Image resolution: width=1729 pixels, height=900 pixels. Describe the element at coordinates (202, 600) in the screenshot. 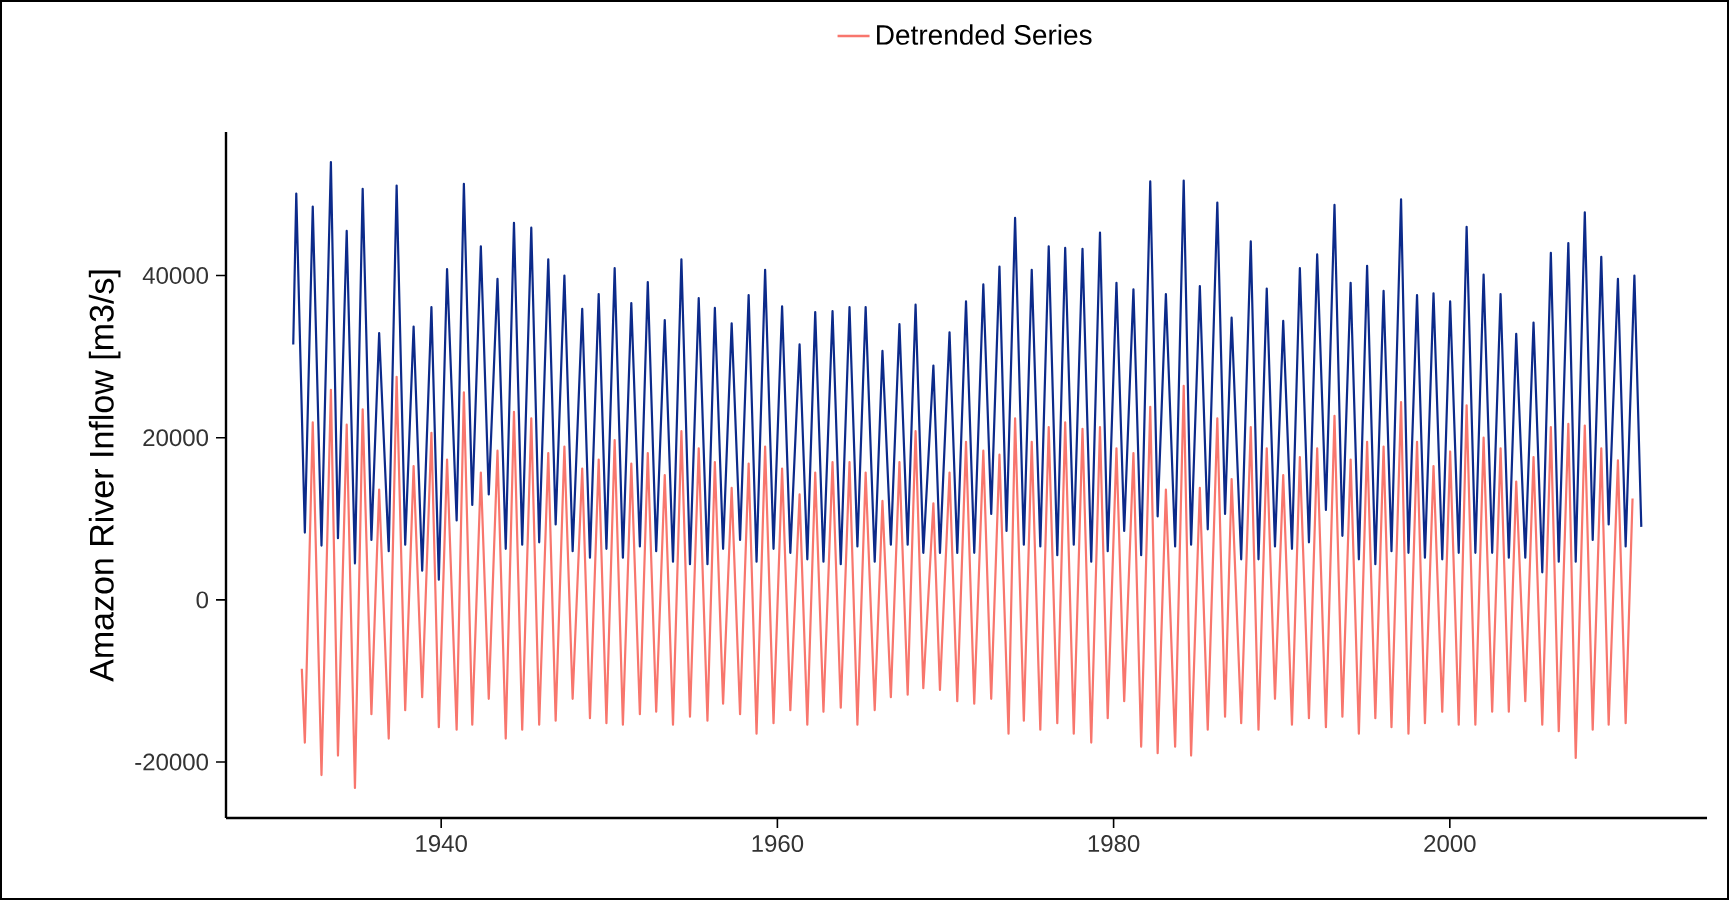

I see `y-tick-label: 0` at that location.